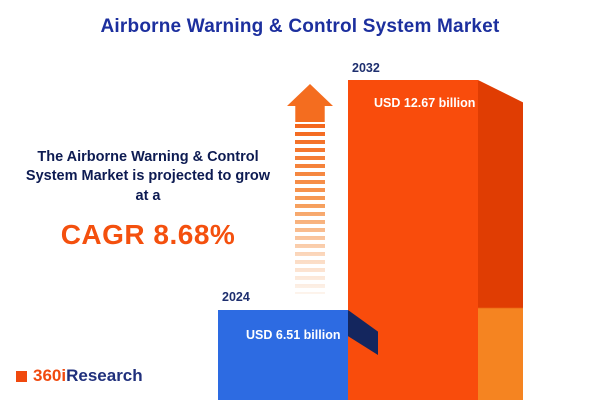  What do you see at coordinates (310, 209) in the screenshot?
I see `growth-arrow-dashed-body` at bounding box center [310, 209].